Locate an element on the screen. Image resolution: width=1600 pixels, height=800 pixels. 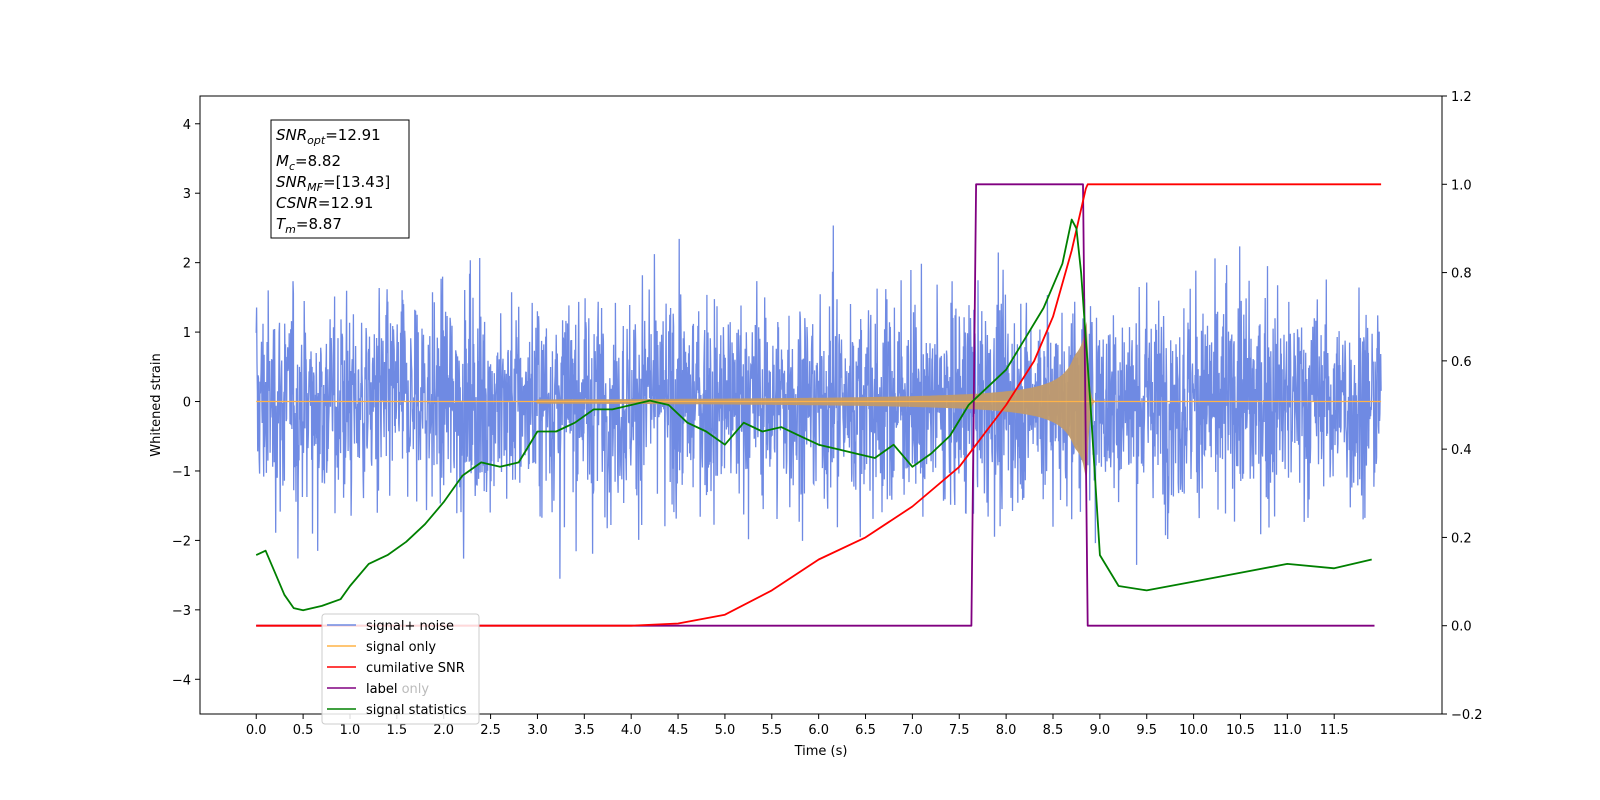
stat-mc: Mc=8.82 is located at coordinates (308, 162).